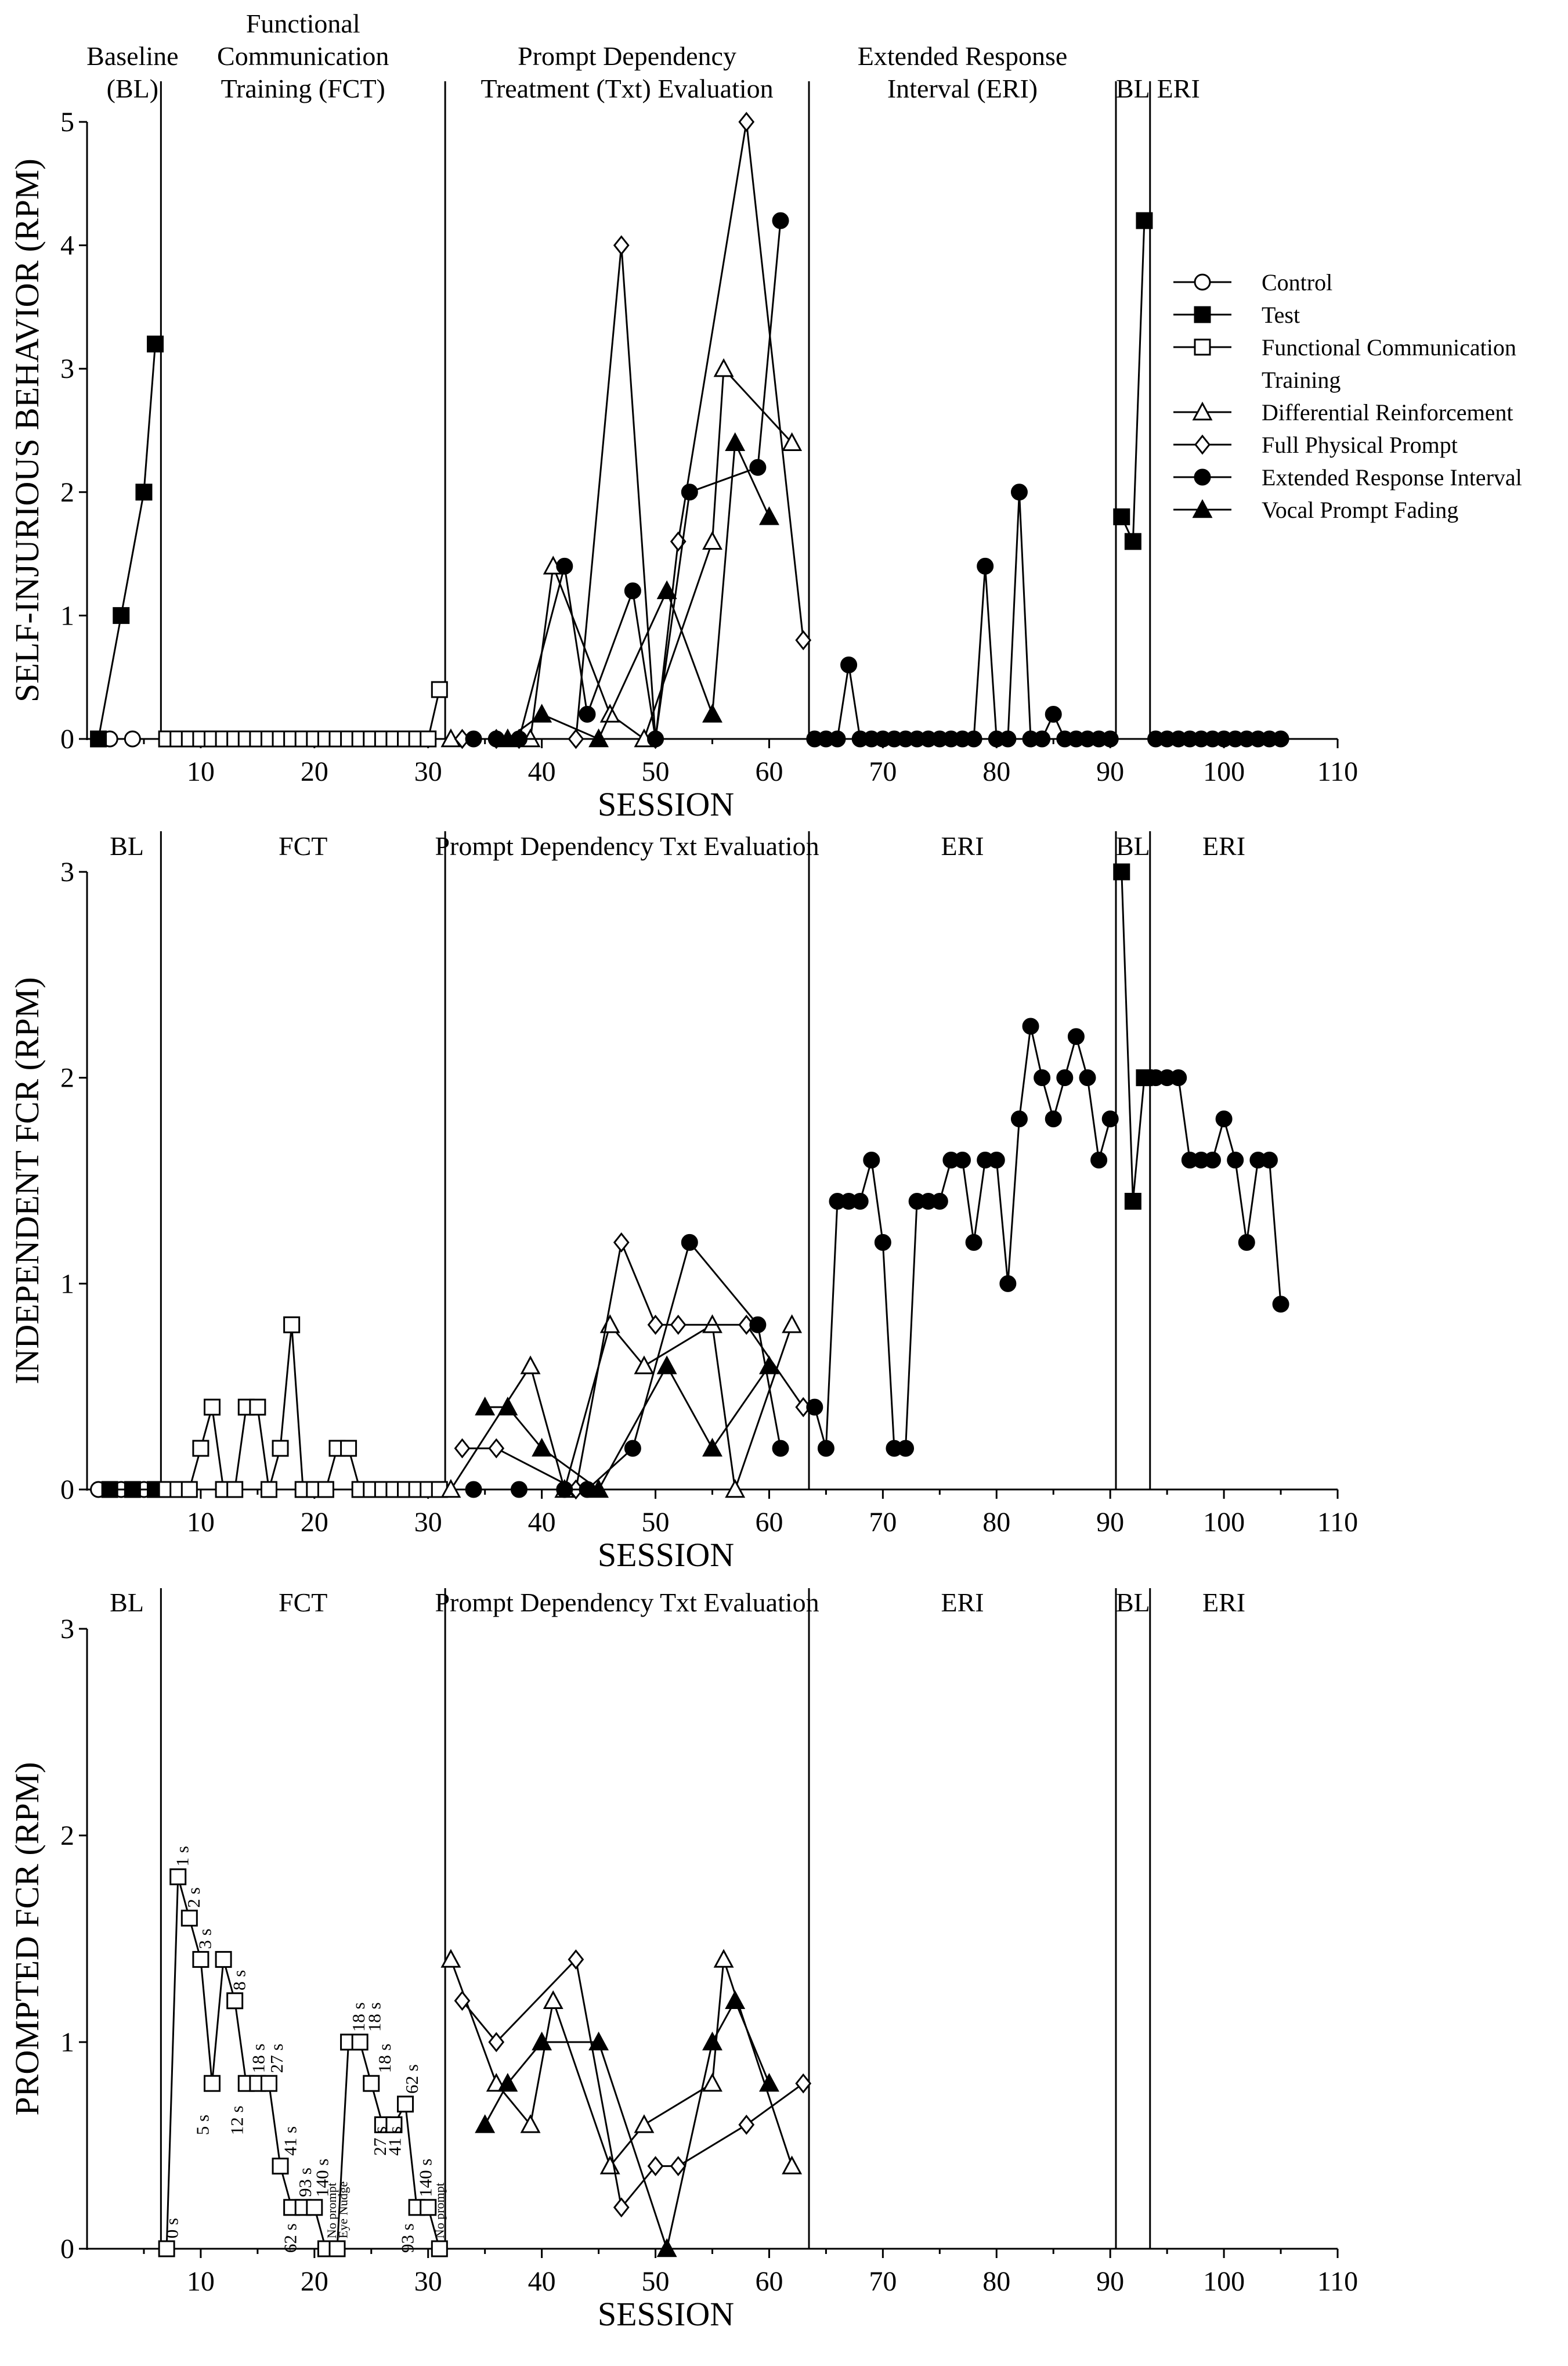 The image size is (1568, 2366). I want to click on phase-label: Interval (ERI), so click(962, 89).